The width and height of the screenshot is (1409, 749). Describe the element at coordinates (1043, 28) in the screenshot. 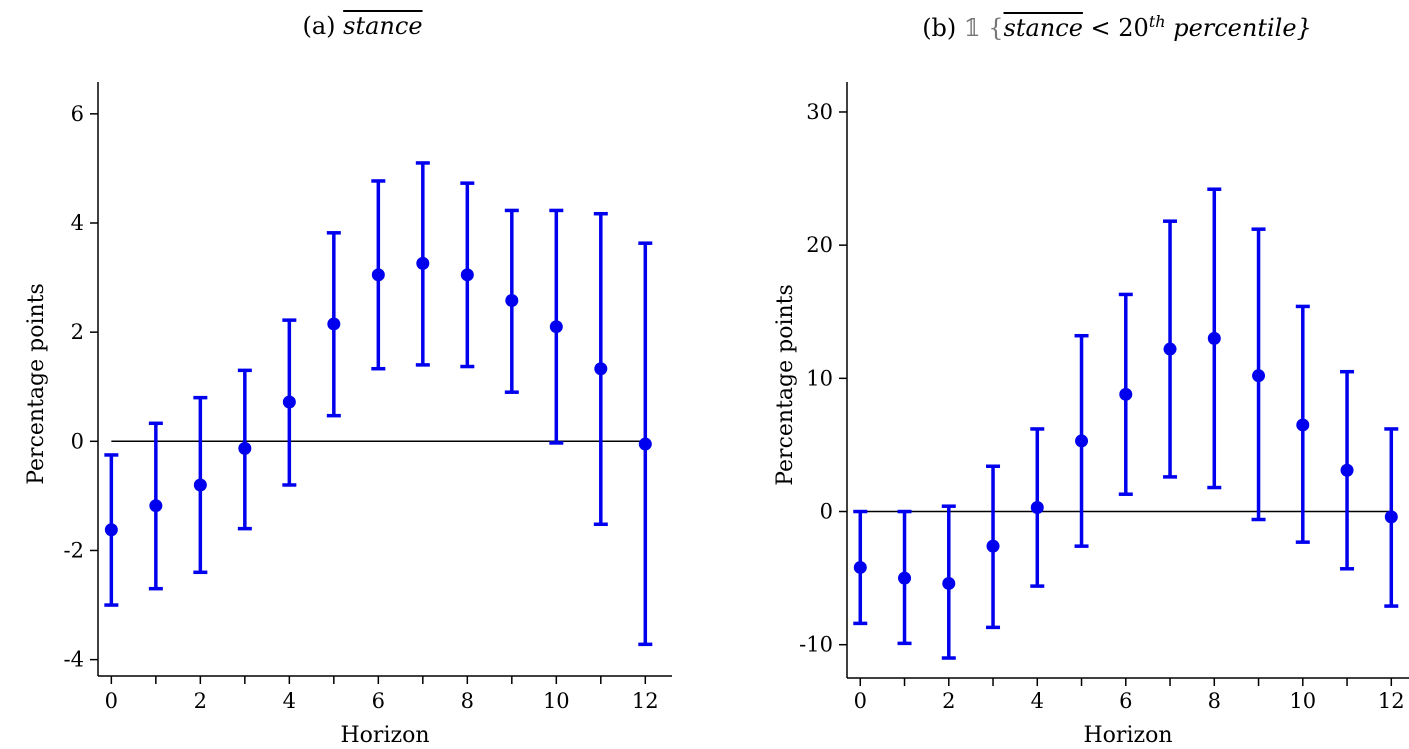

I see `panel-b-title-variable: stance` at that location.